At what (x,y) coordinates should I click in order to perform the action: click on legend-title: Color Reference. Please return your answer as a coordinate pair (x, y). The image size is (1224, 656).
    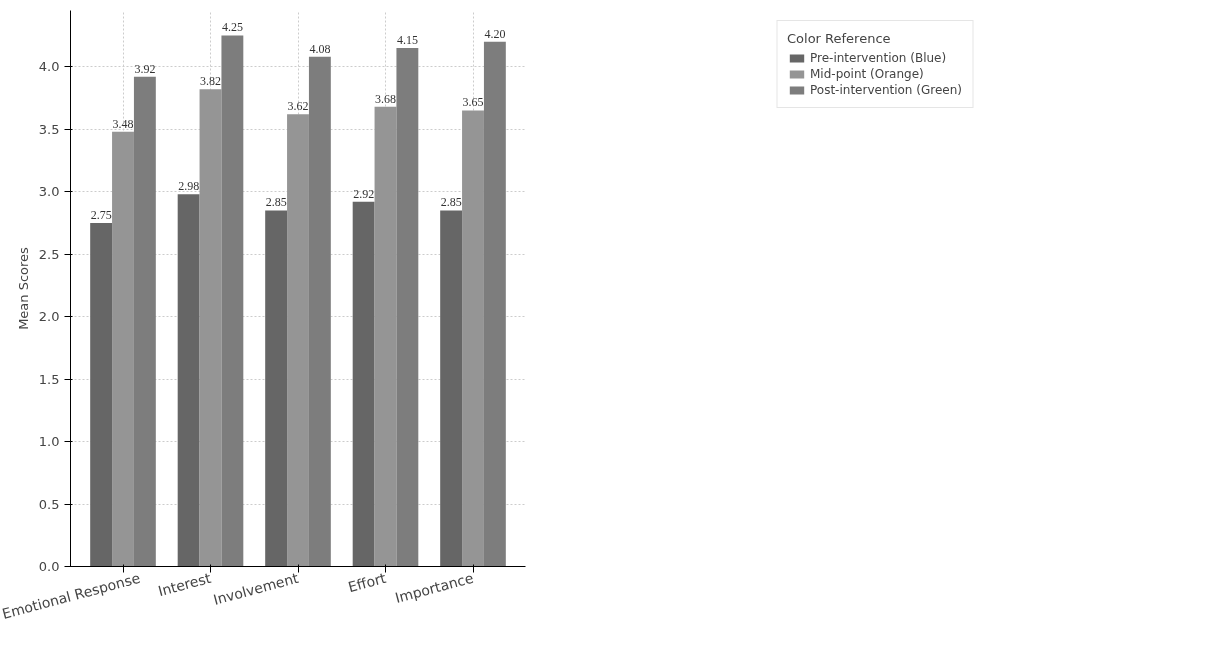
    Looking at the image, I should click on (839, 38).